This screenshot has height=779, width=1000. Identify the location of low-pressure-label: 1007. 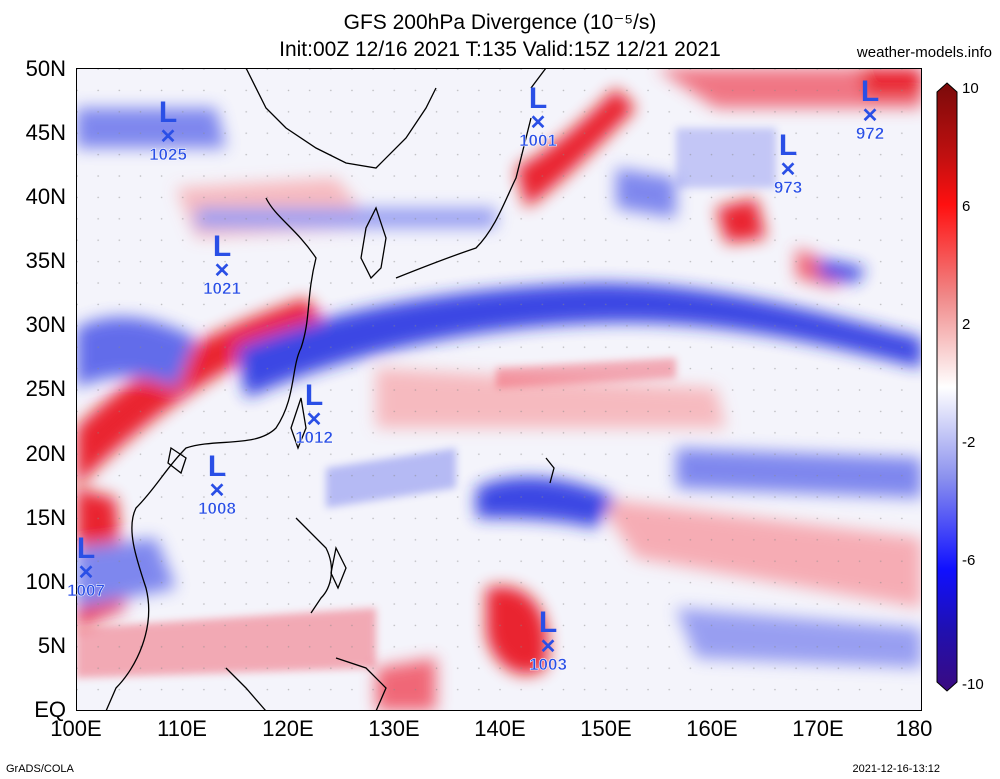
(86, 590).